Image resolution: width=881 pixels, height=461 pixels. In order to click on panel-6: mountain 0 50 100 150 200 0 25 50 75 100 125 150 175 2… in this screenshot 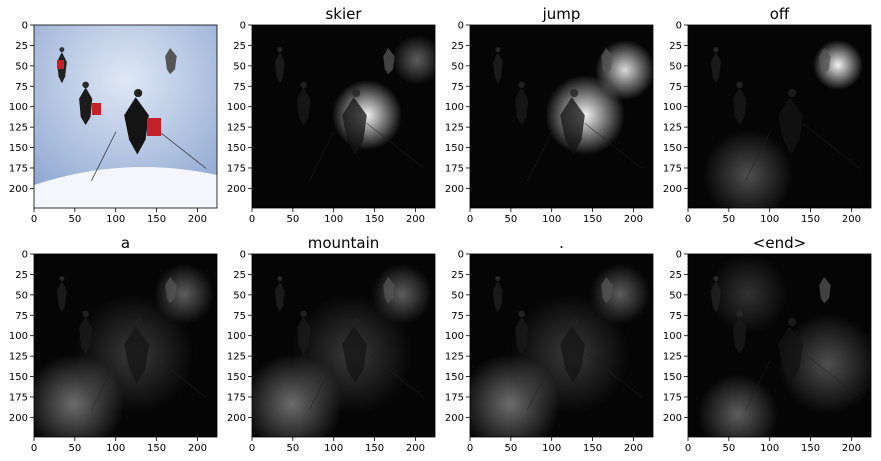, I will do `click(331, 344)`.